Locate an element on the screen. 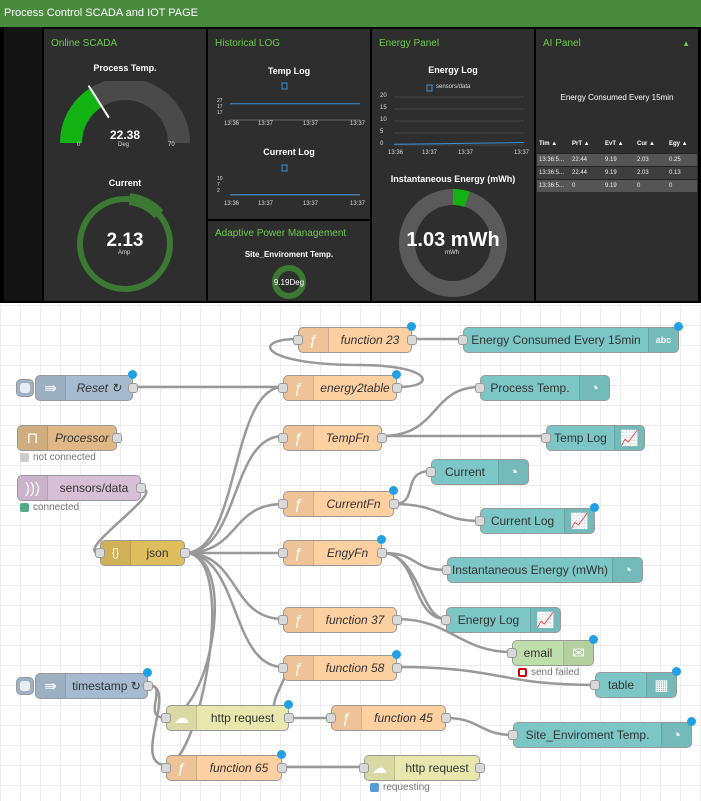  current-donut-gauge is located at coordinates (125, 242).